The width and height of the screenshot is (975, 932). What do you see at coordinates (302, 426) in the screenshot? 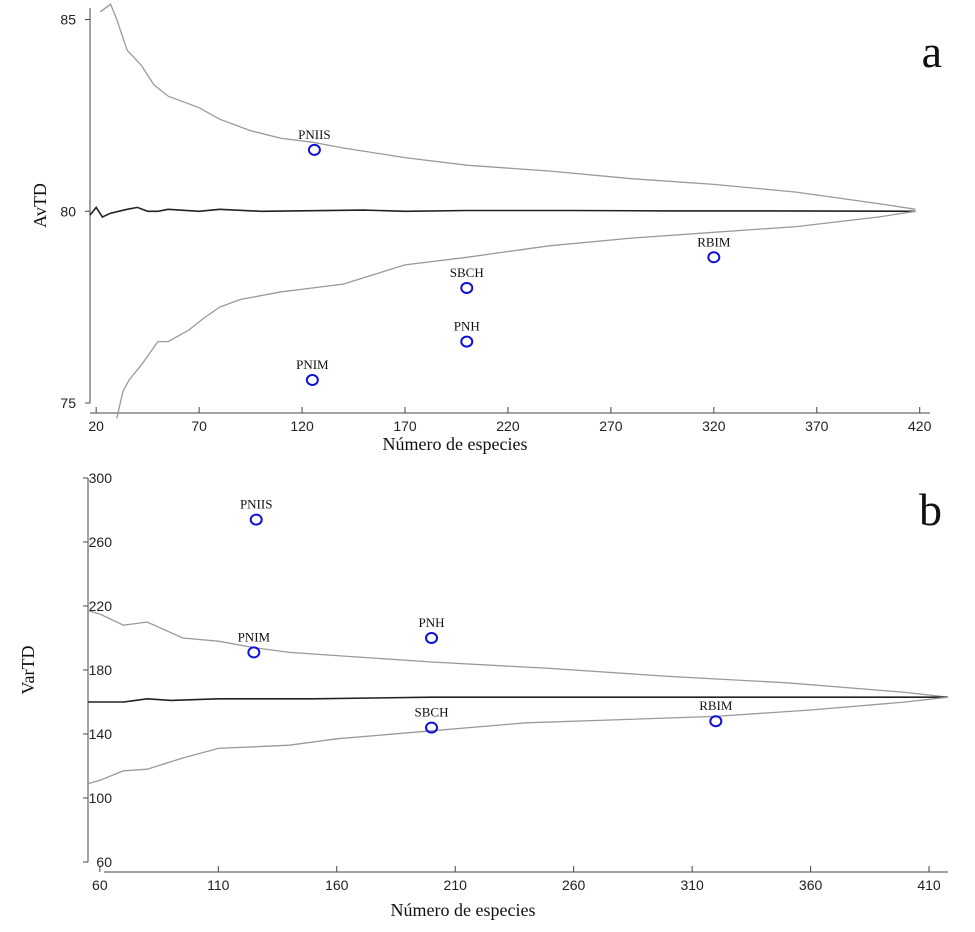
I see `x-tick-label: 120` at bounding box center [302, 426].